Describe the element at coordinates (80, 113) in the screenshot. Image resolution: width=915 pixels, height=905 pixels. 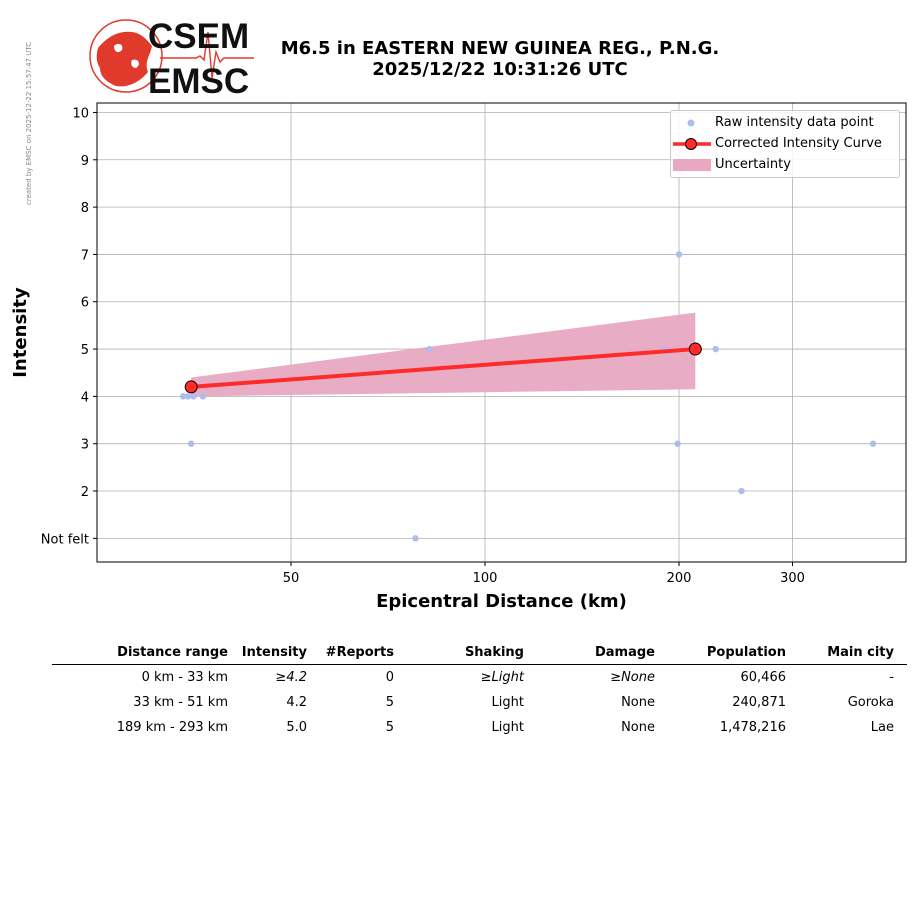
I see `y-tick-label: 10` at that location.